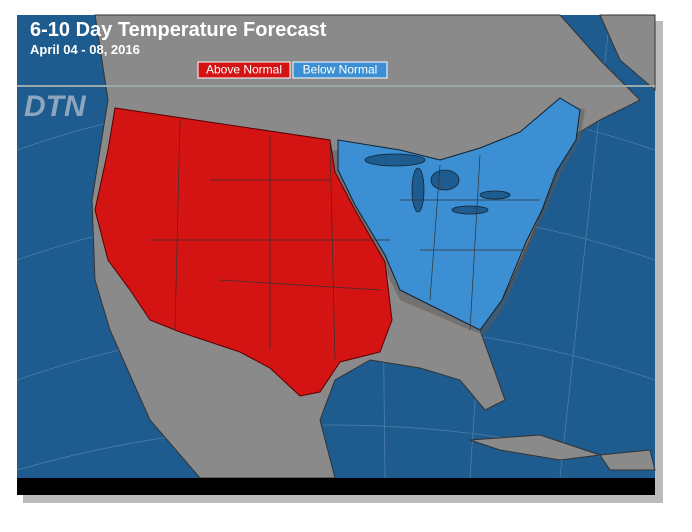  Describe the element at coordinates (55, 106) in the screenshot. I see `logo: DTN` at that location.